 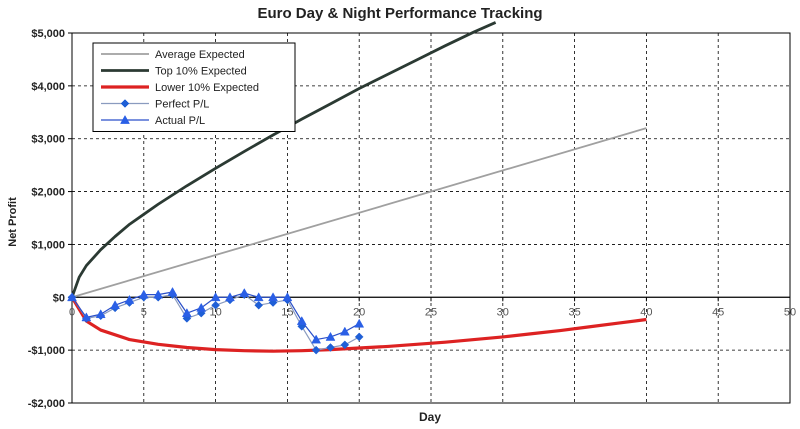 What do you see at coordinates (125, 119) in the screenshot?
I see `legend-marker-actual-p-l` at bounding box center [125, 119].